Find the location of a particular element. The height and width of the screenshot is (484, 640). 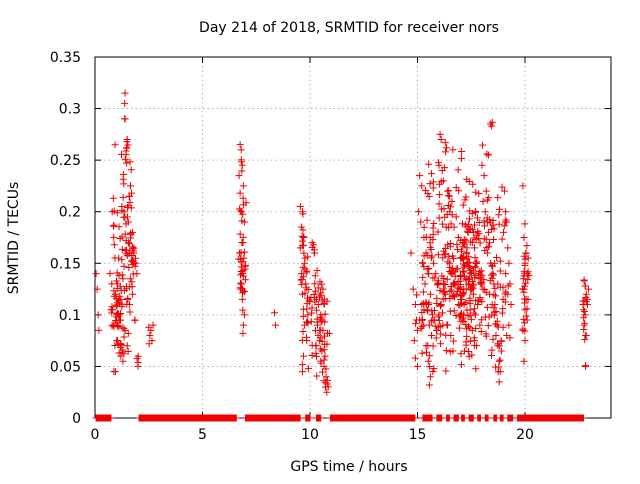

x-axis-label: GPS time / hours is located at coordinates (348, 467).